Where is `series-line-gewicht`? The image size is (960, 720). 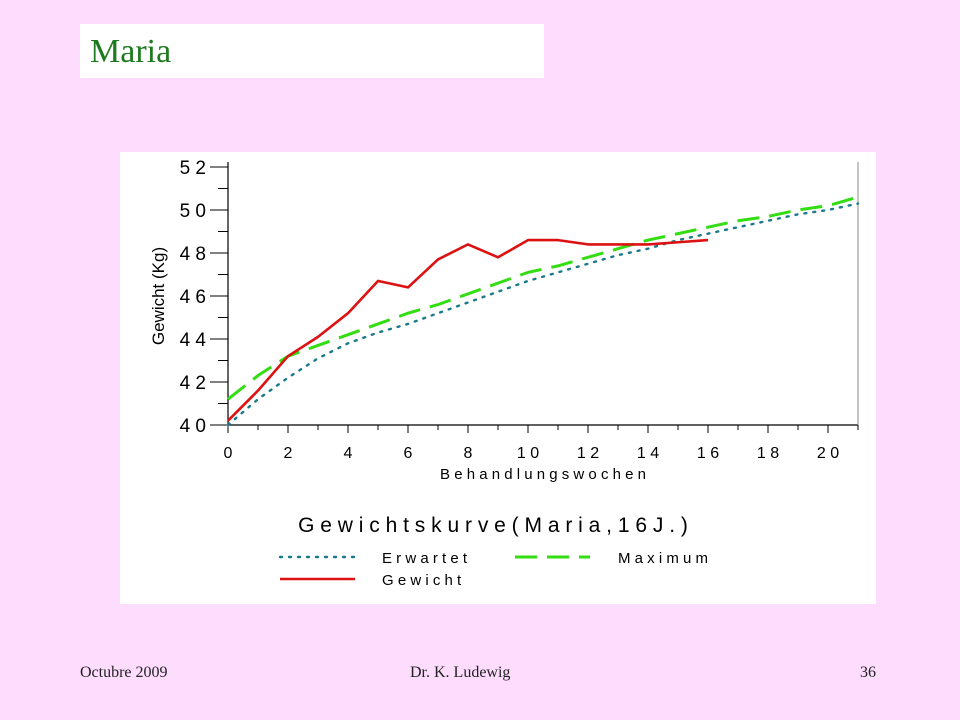 series-line-gewicht is located at coordinates (468, 330).